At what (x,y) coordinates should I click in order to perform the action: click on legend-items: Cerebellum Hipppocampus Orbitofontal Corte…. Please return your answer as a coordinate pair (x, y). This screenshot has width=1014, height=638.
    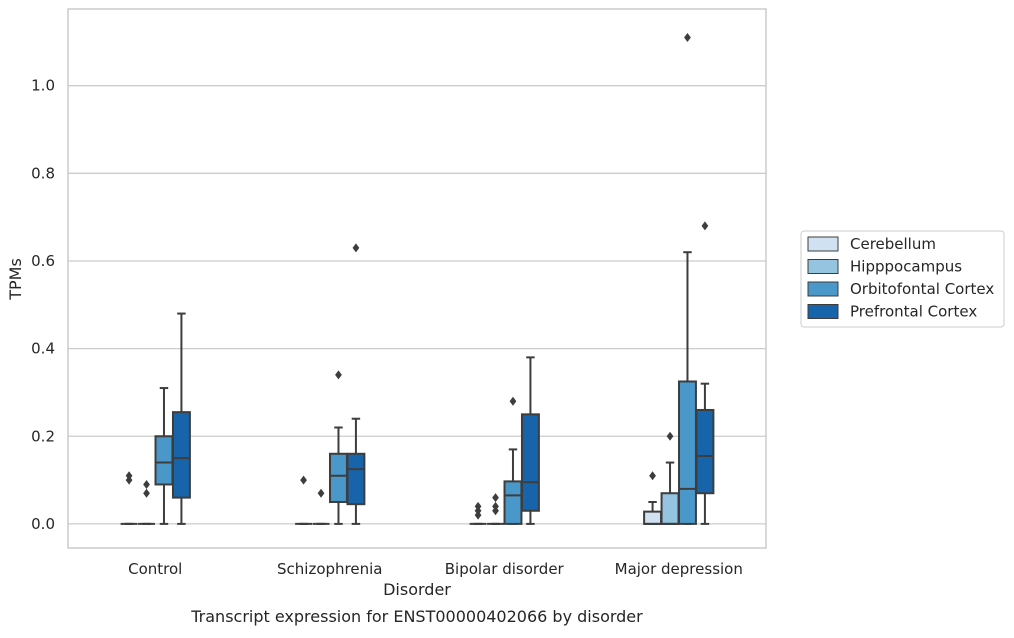
    Looking at the image, I should click on (900, 278).